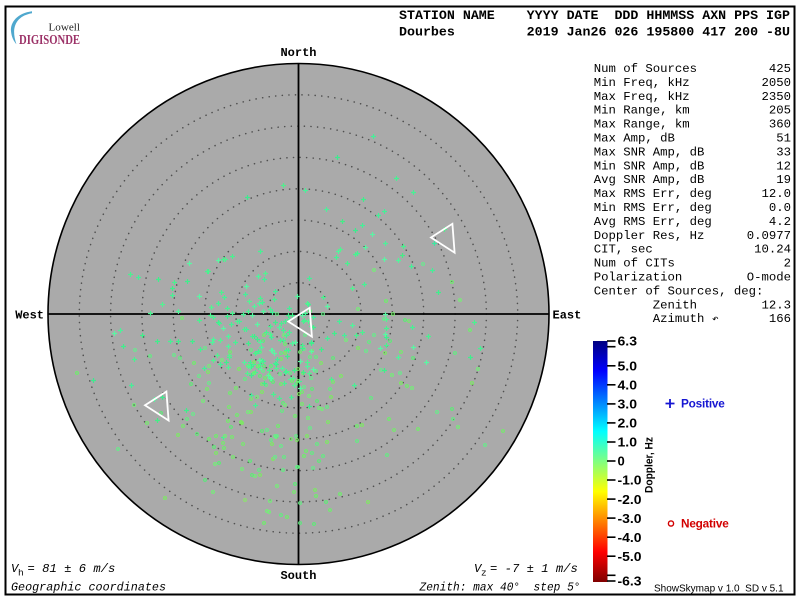 This screenshot has height=600, width=800. What do you see at coordinates (645, 69) in the screenshot?
I see `svg-text: Num of Sources` at bounding box center [645, 69].